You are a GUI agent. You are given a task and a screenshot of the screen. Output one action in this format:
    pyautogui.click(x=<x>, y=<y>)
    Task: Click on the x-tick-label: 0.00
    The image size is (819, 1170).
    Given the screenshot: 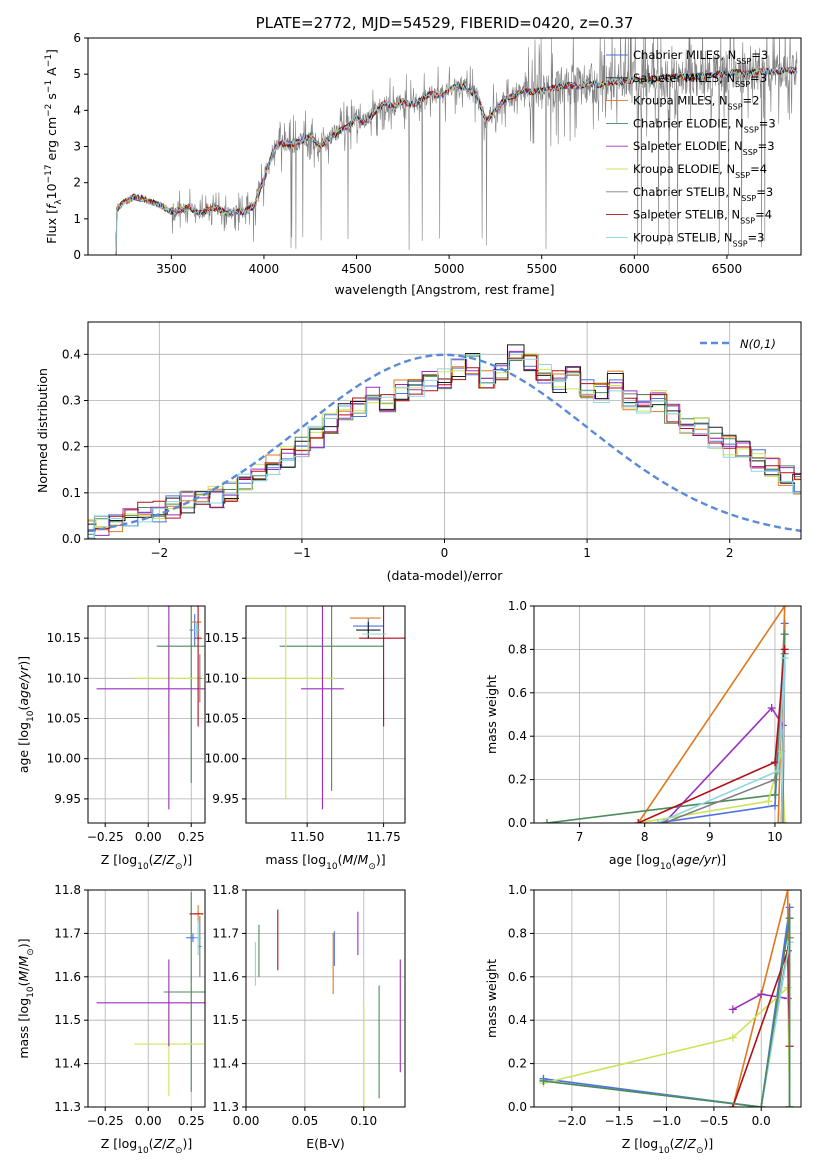 What is the action you would take?
    pyautogui.click(x=148, y=837)
    